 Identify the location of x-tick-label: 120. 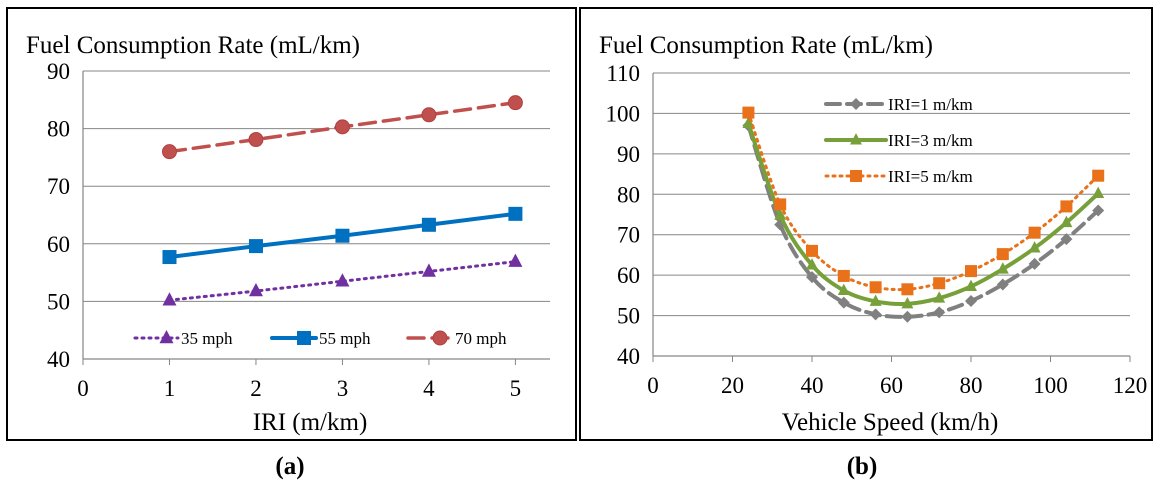
(1130, 385).